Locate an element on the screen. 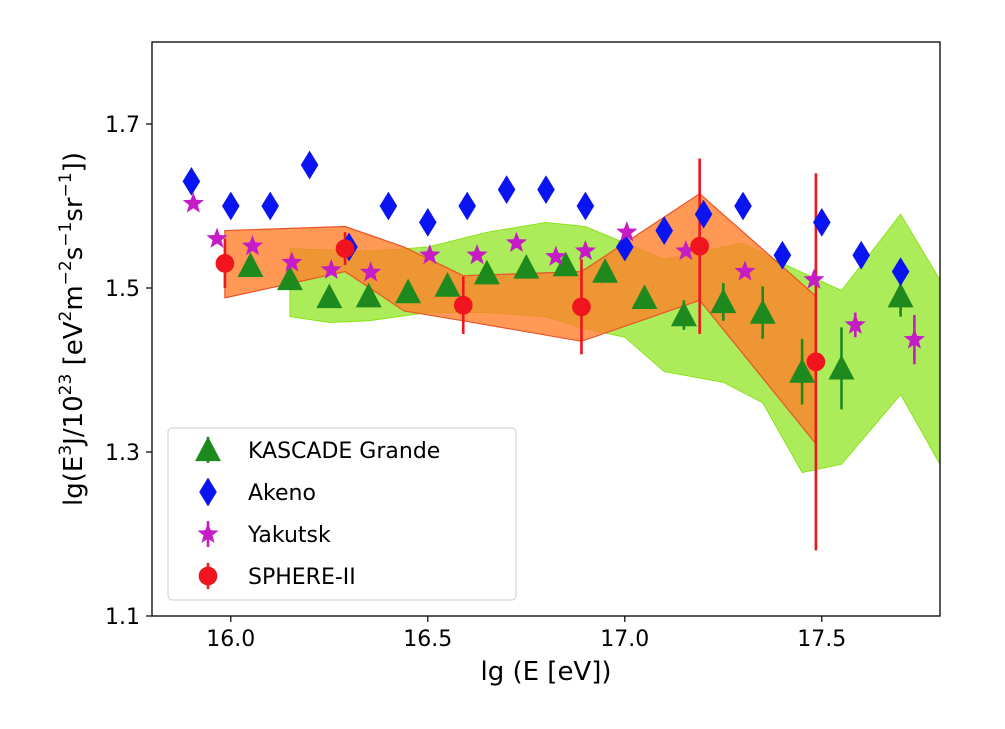 The image size is (1005, 729). y-tick-label-3: 1.5 is located at coordinates (122, 289).